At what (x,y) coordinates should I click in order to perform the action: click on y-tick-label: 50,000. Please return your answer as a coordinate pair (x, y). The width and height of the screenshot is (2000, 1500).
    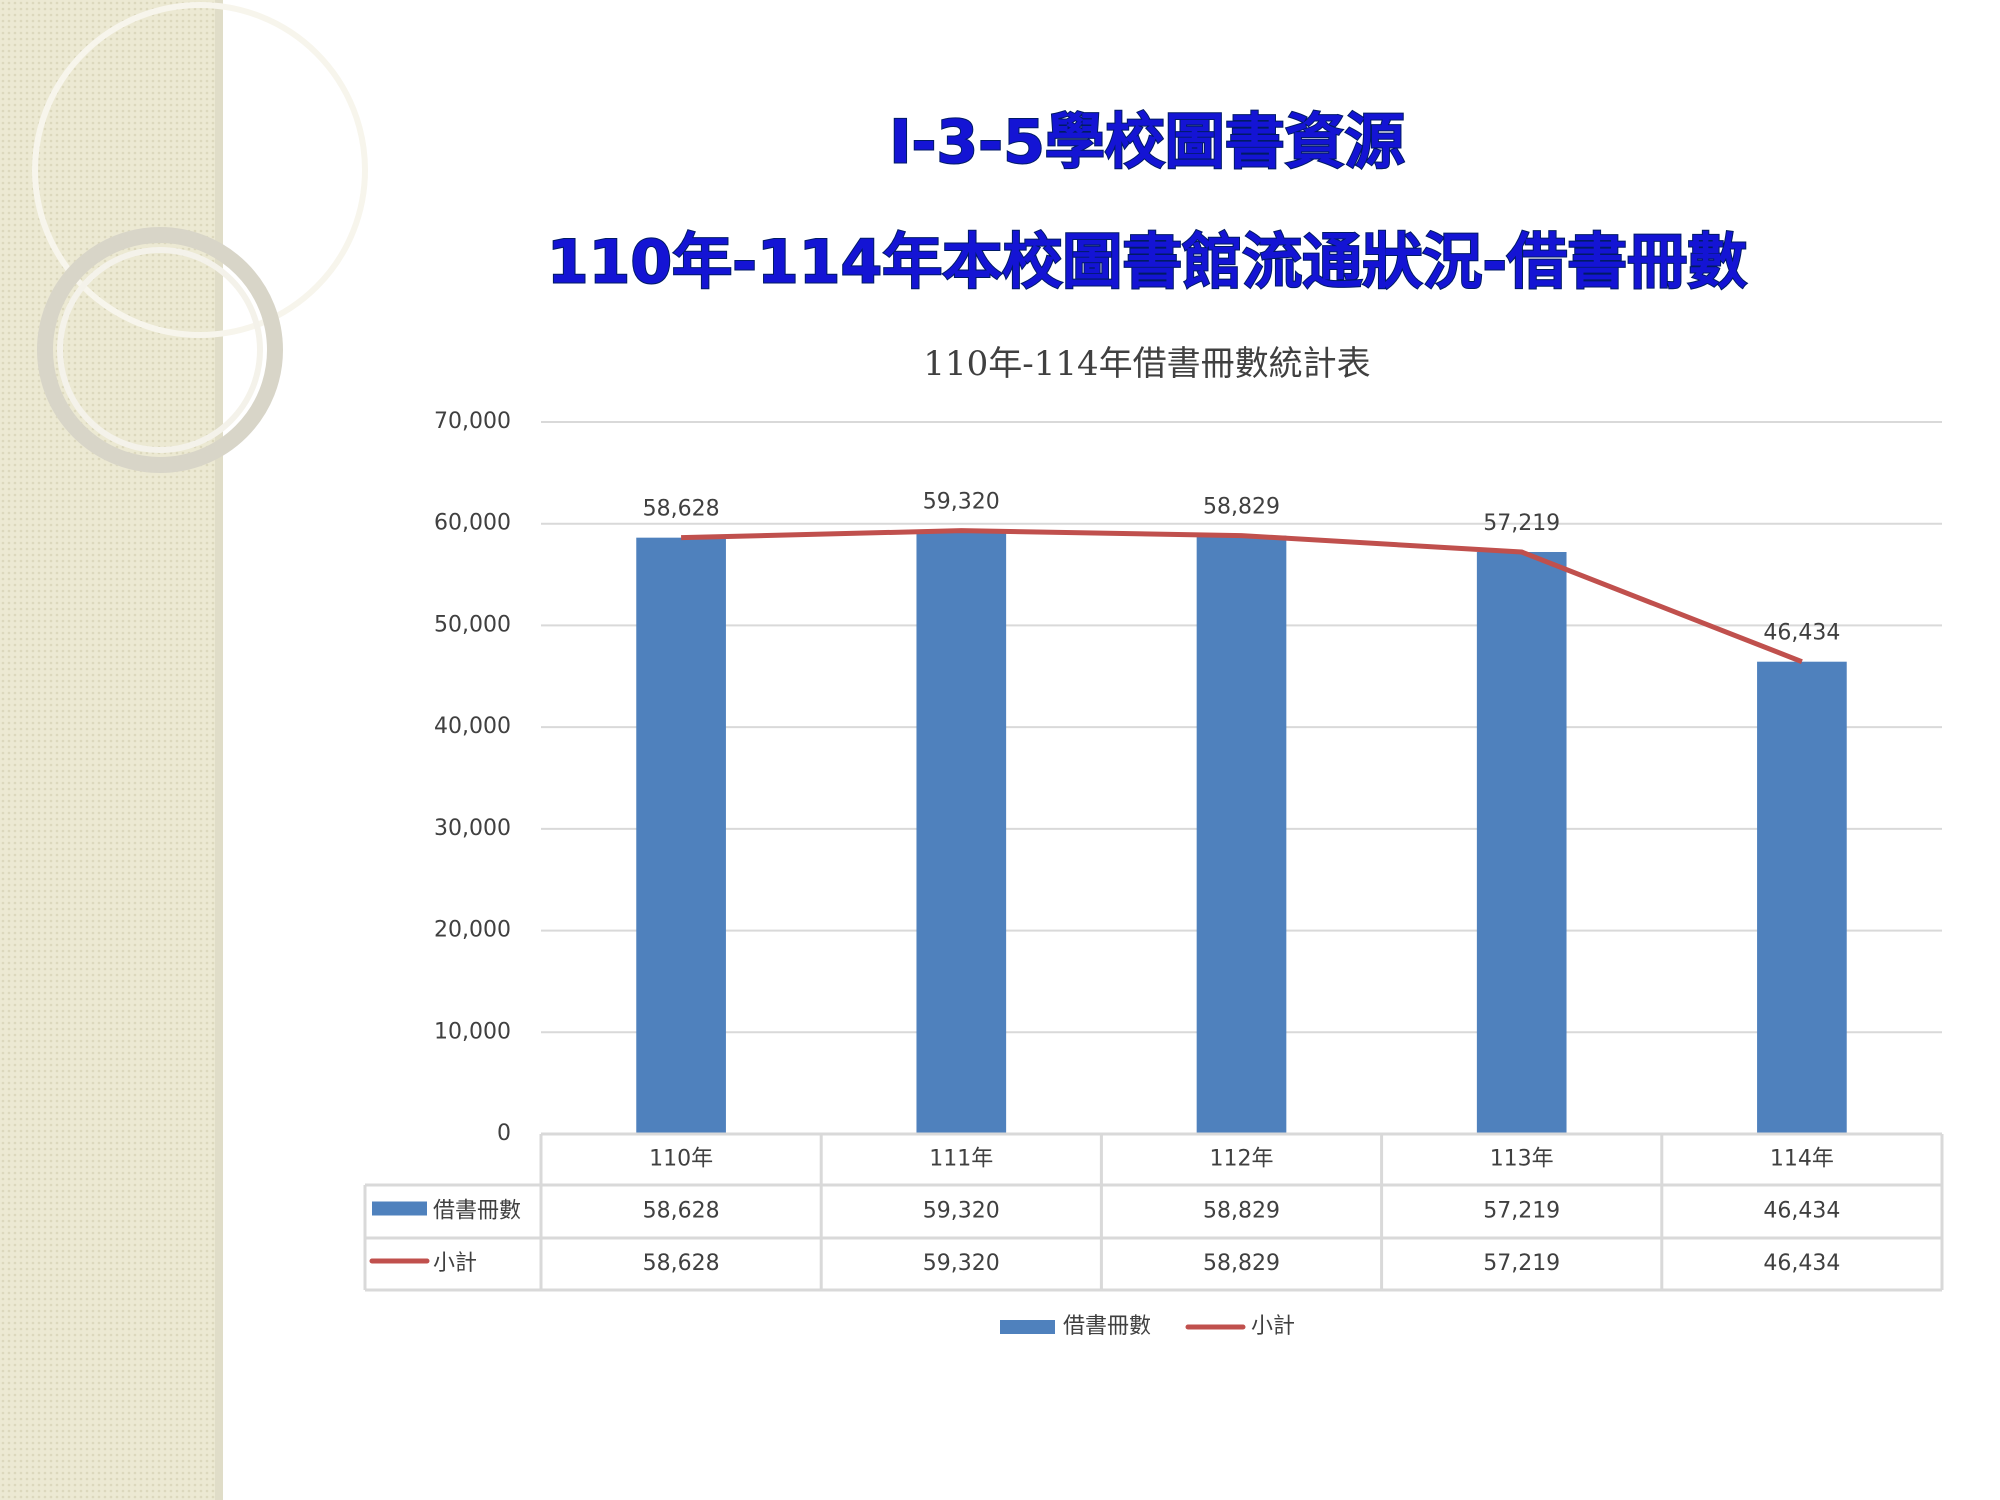
    Looking at the image, I should click on (472, 624).